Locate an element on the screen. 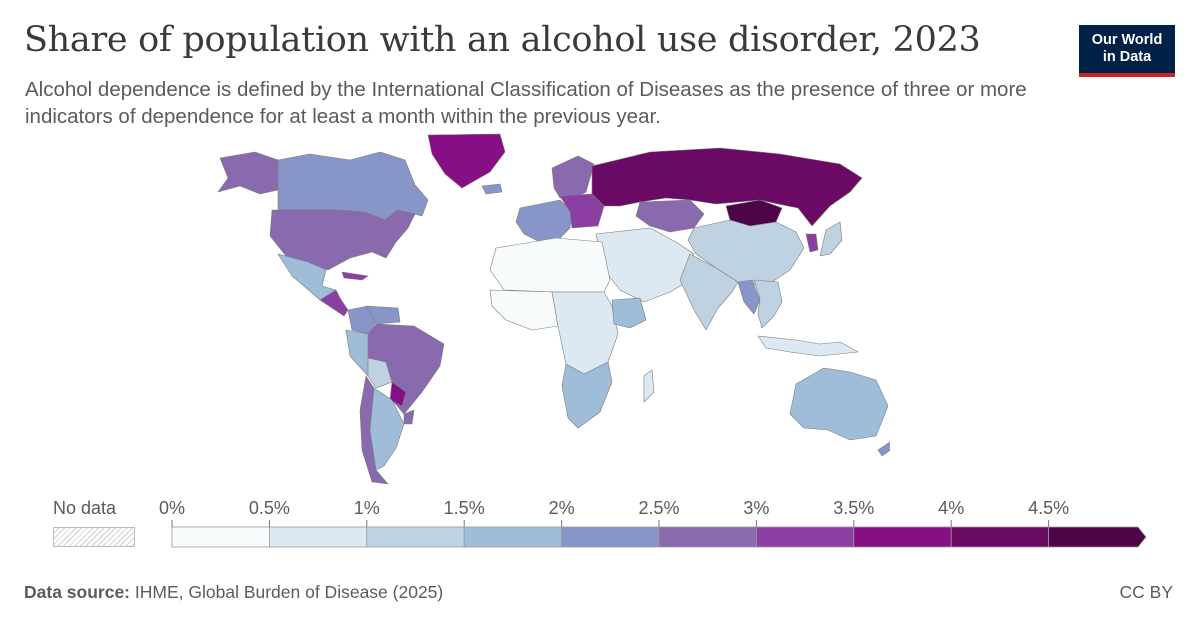 The height and width of the screenshot is (627, 1200). map-region-scandinavia is located at coordinates (573, 178).